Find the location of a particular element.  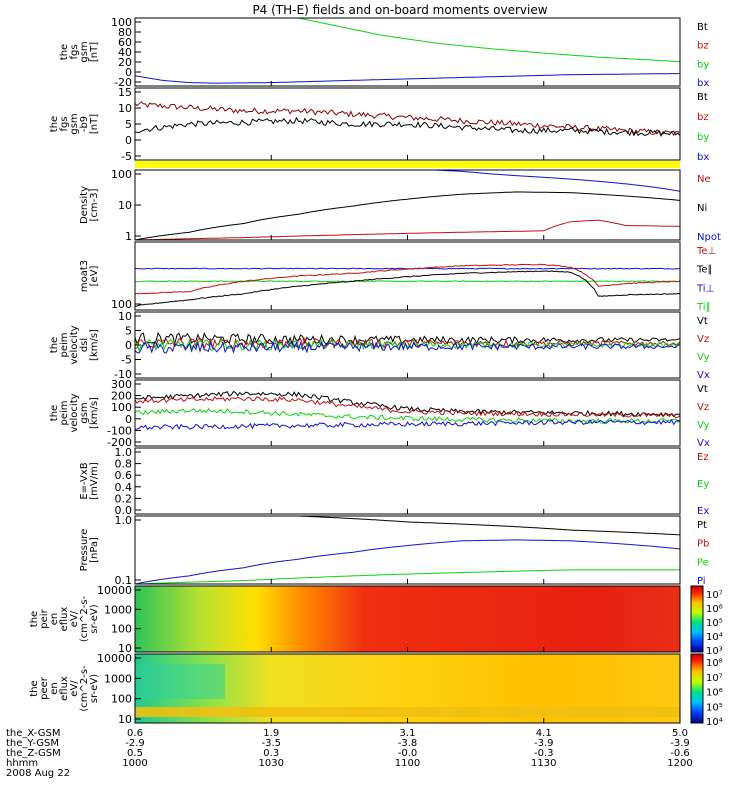

y-axis-label: the fgs gsm [nT] is located at coordinates (79, 51).